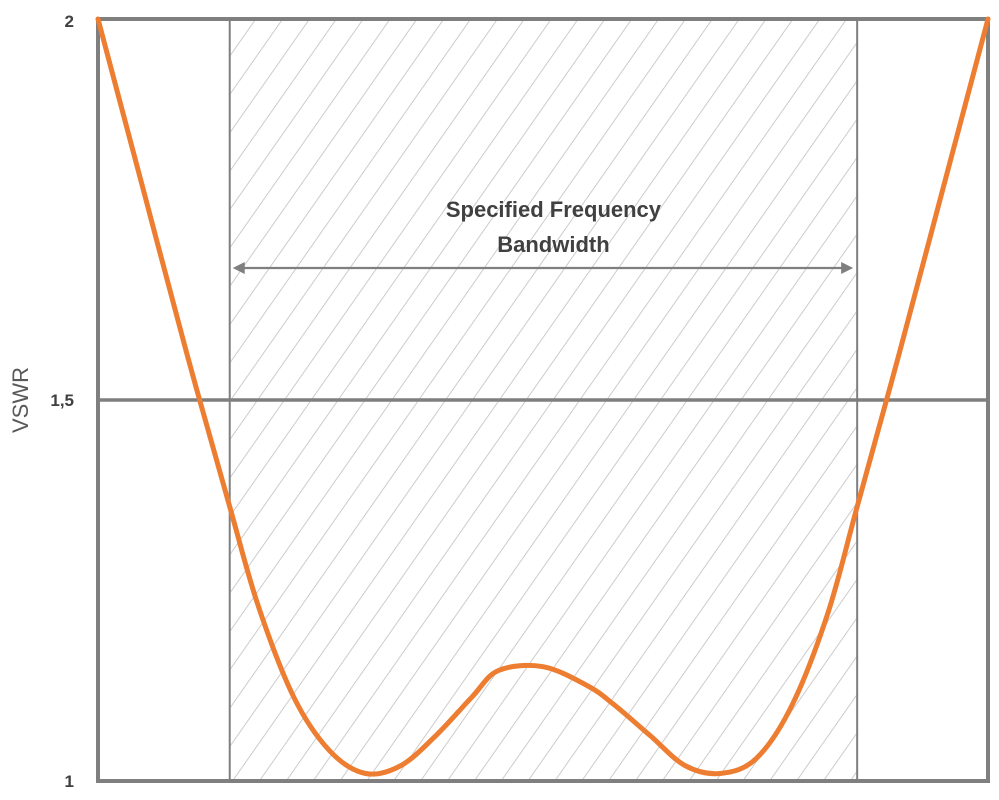  I want to click on y-tick-label: 1,5, so click(62, 400).